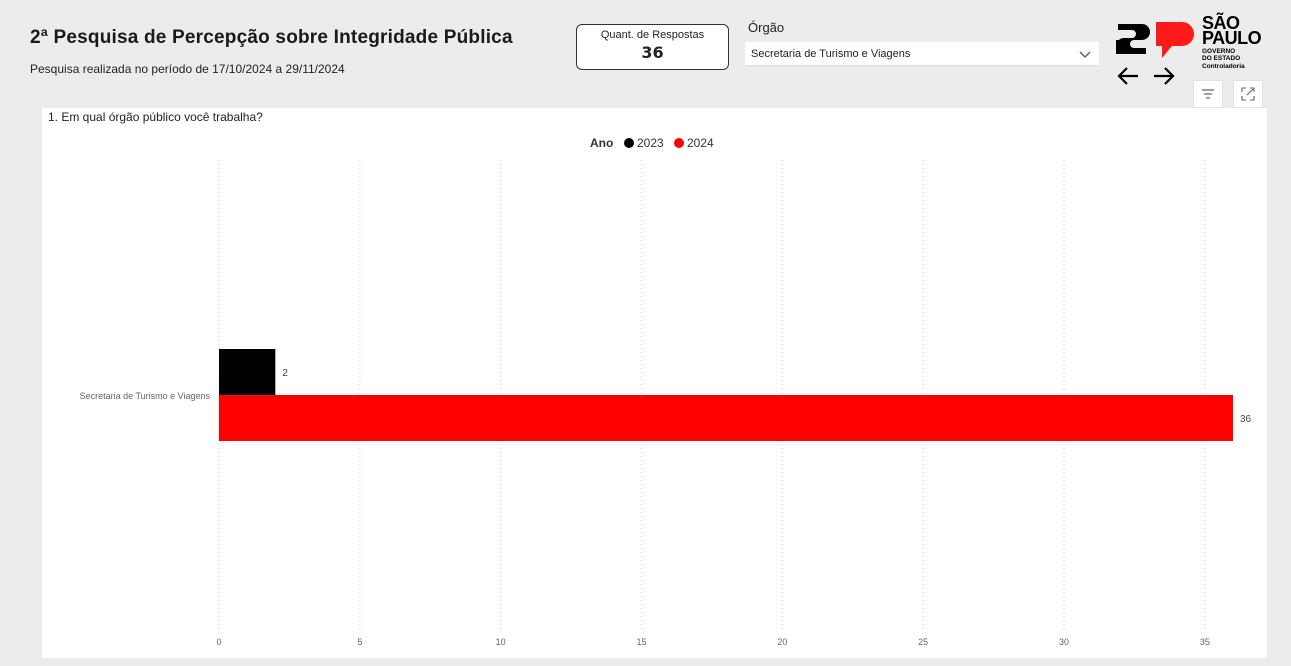 The width and height of the screenshot is (1291, 666). I want to click on expand-icon, so click(1248, 94).